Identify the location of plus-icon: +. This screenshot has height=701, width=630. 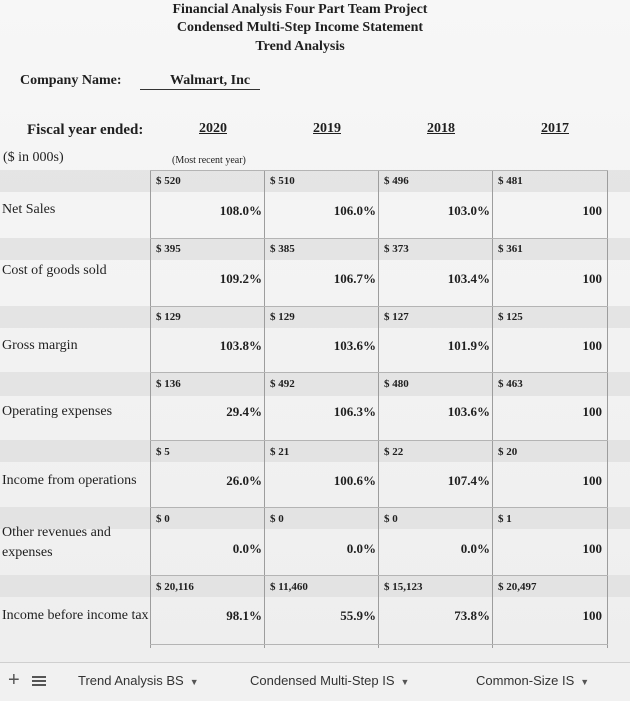
(14, 680).